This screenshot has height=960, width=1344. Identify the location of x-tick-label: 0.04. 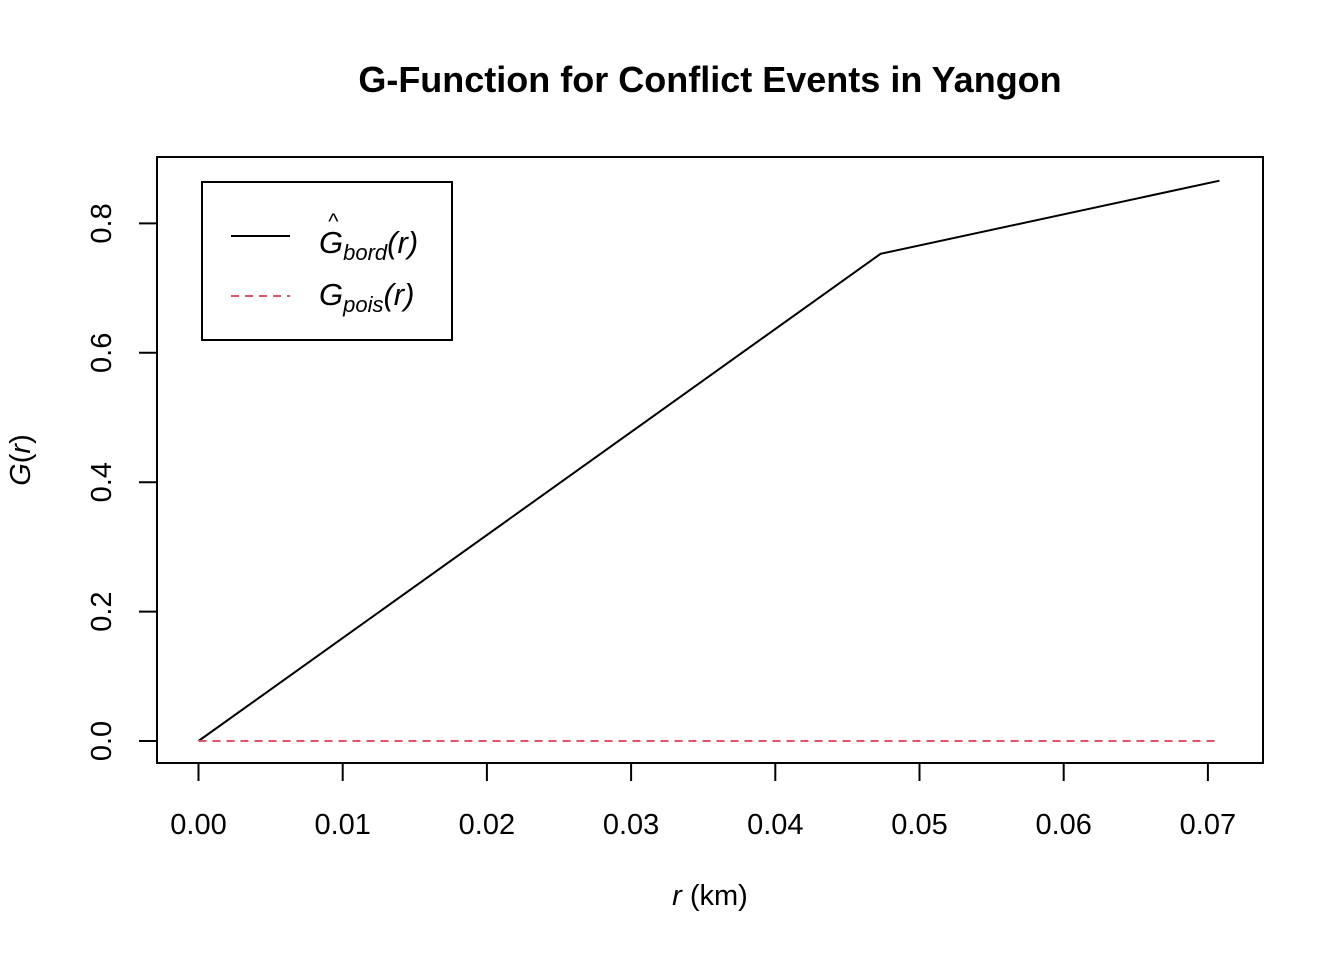
(775, 825).